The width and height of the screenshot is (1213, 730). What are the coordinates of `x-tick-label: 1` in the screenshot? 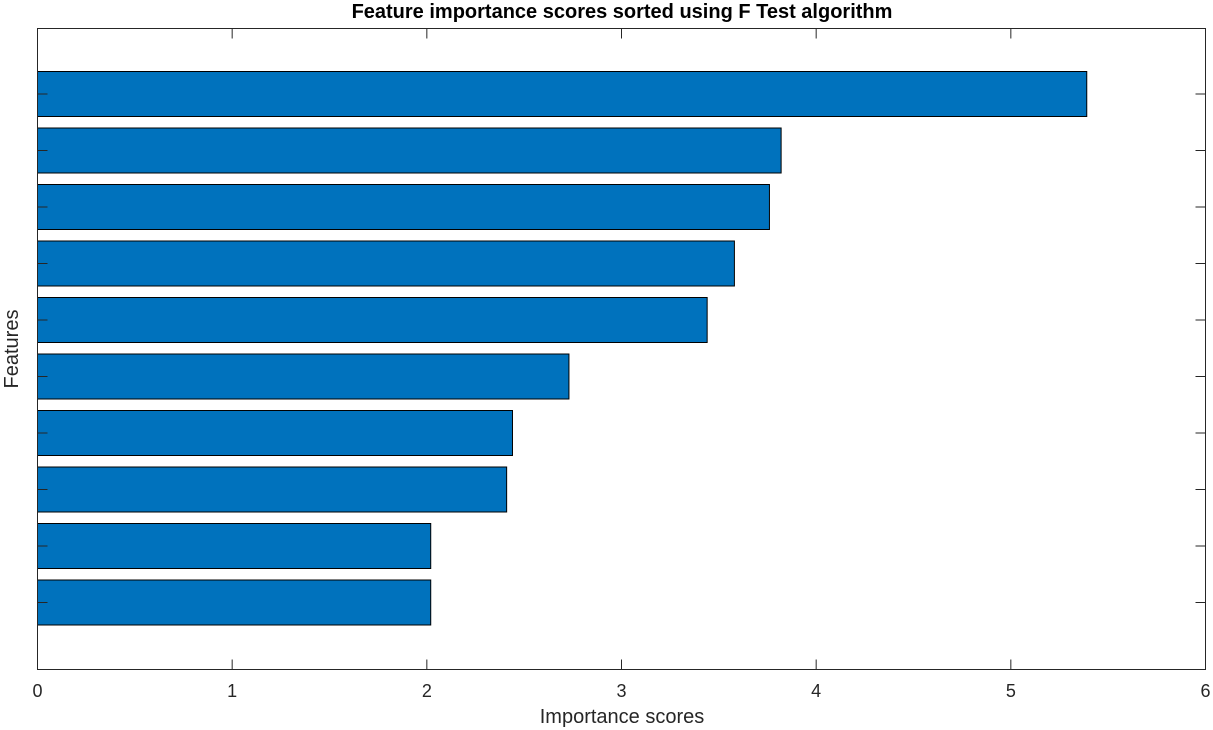 It's located at (232, 691).